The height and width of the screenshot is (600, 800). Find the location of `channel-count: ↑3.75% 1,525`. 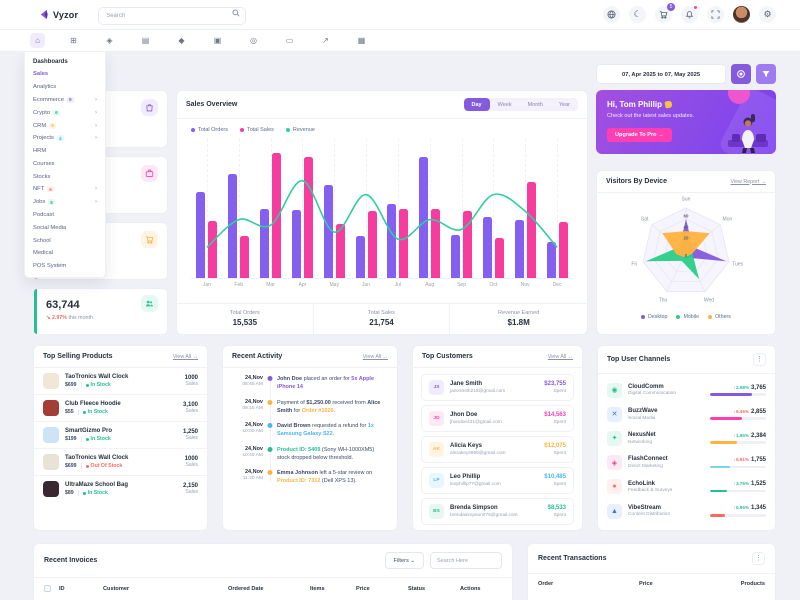

channel-count: ↑3.75% 1,525 is located at coordinates (749, 484).